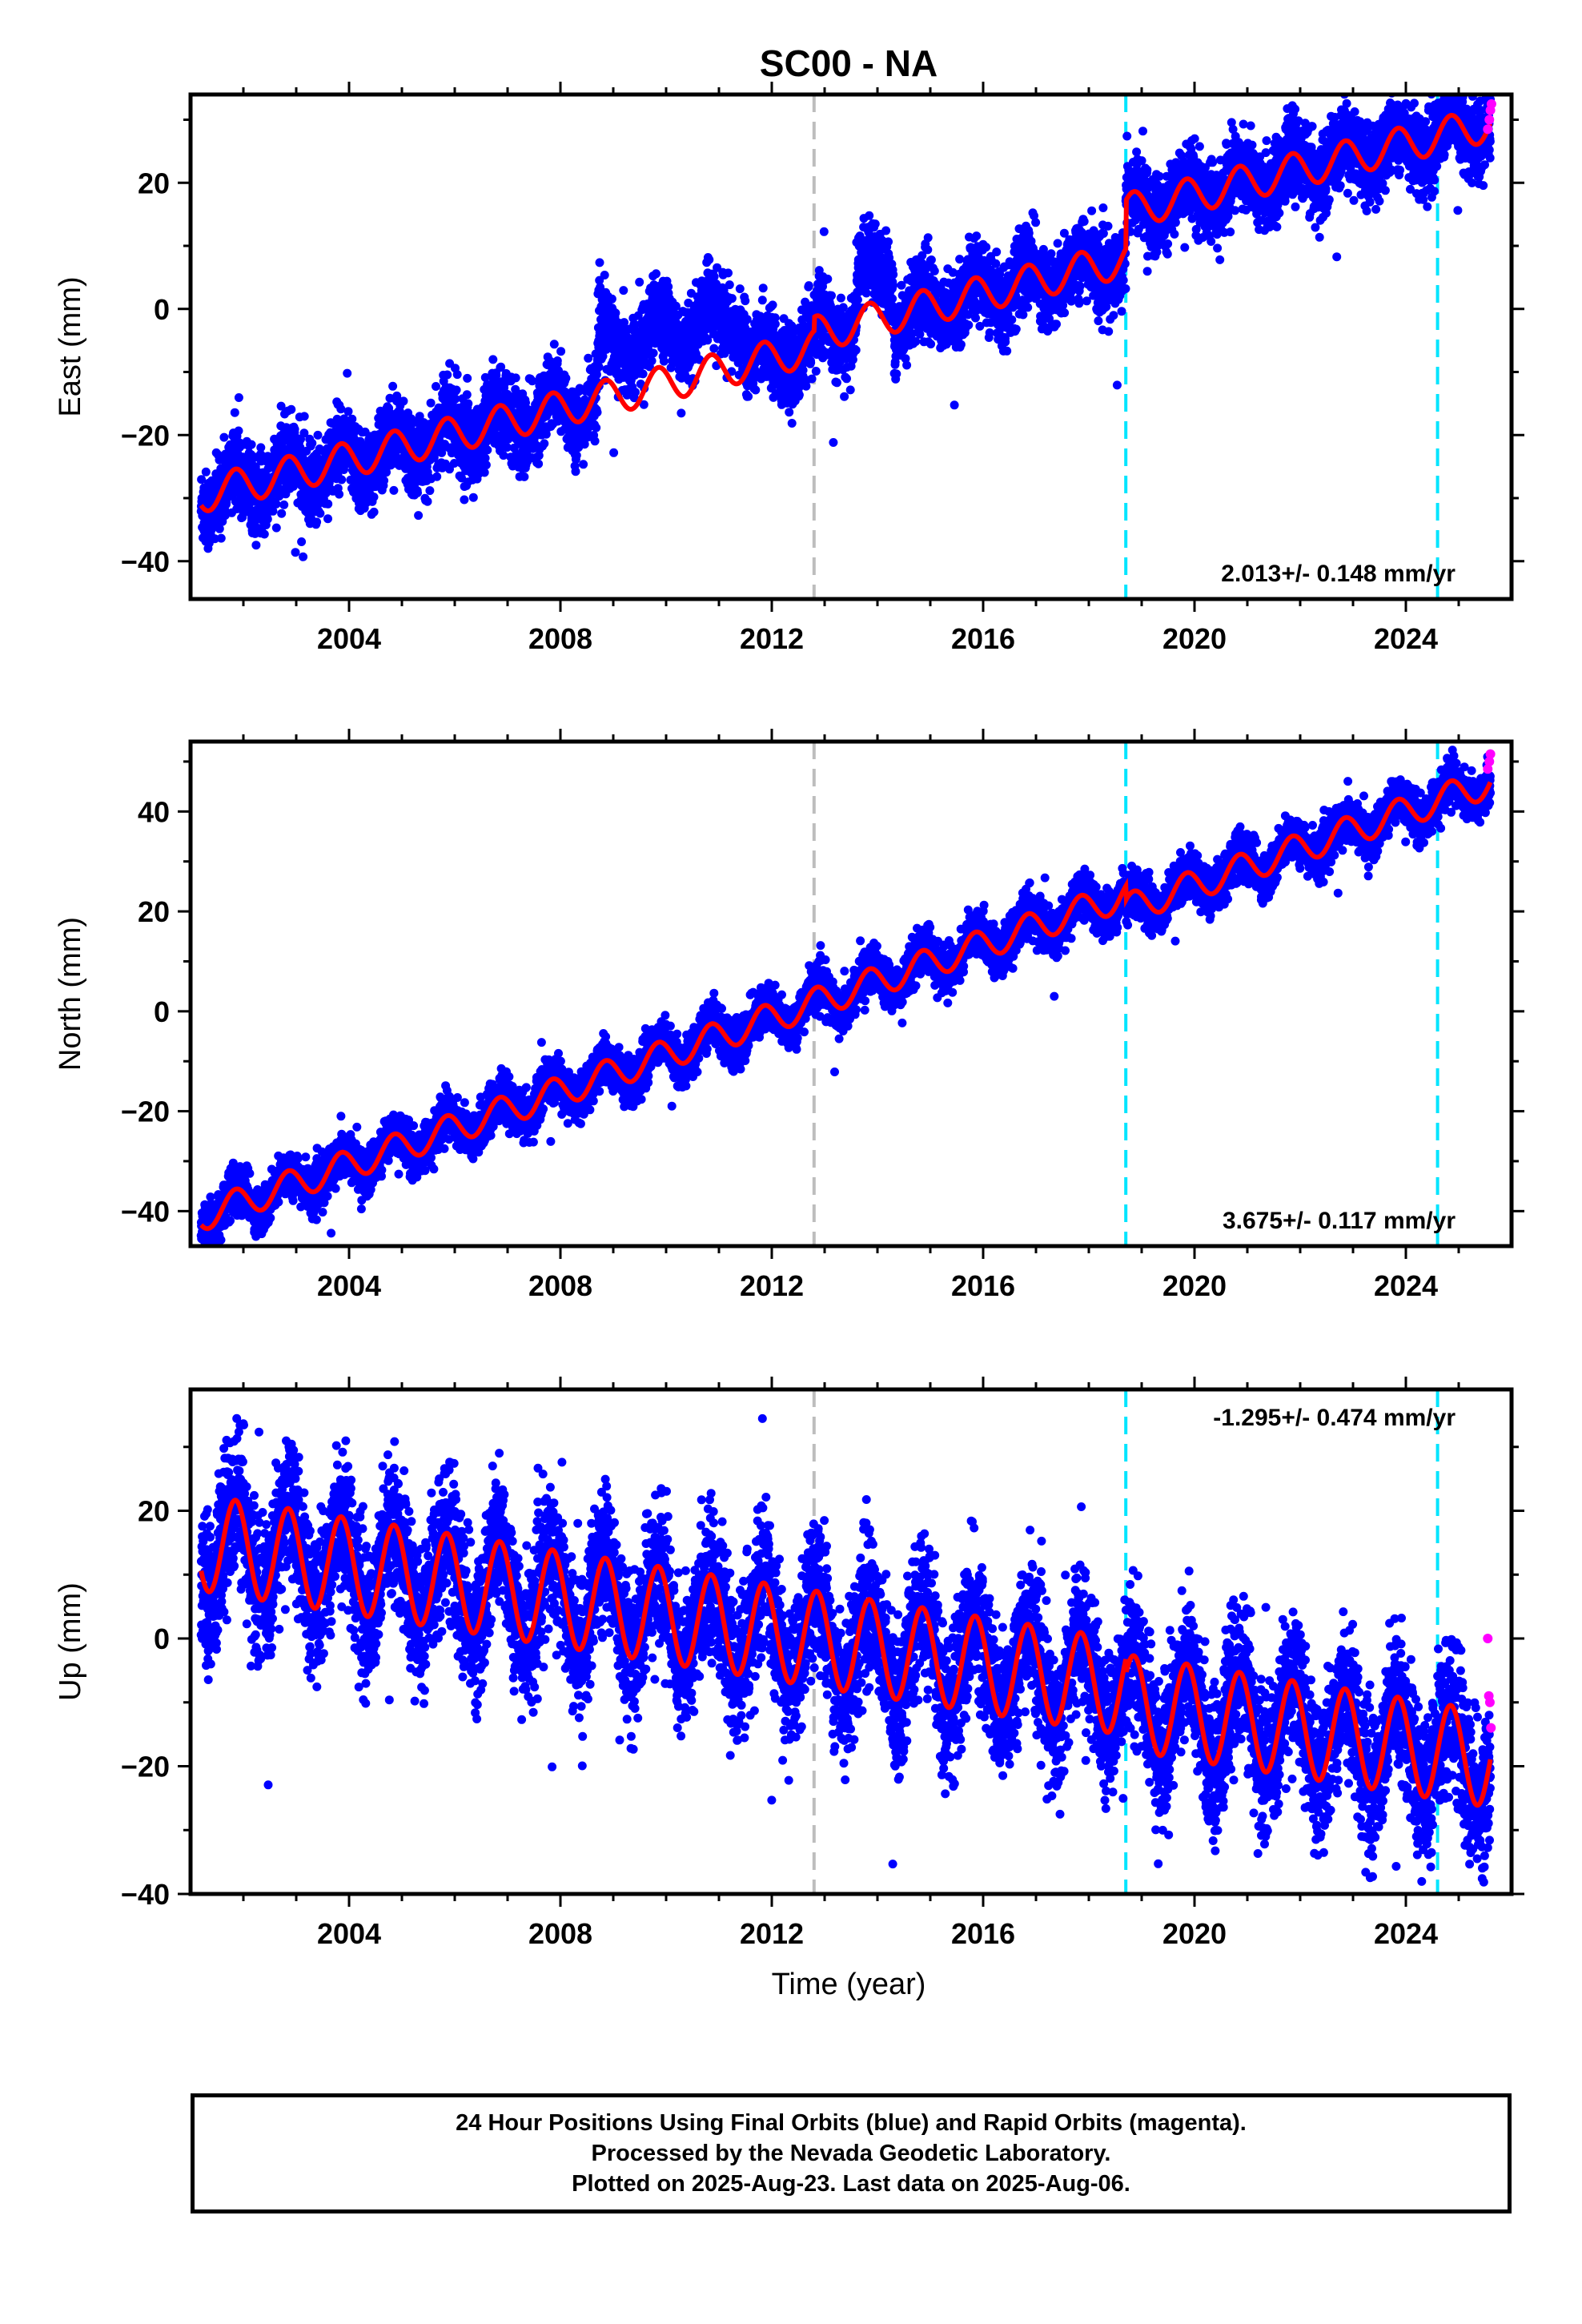 Image resolution: width=1582 pixels, height=2324 pixels. What do you see at coordinates (1339, 1221) in the screenshot?
I see `panel-north-rate-label: 3.675+/- 0.117 mm/yr` at bounding box center [1339, 1221].